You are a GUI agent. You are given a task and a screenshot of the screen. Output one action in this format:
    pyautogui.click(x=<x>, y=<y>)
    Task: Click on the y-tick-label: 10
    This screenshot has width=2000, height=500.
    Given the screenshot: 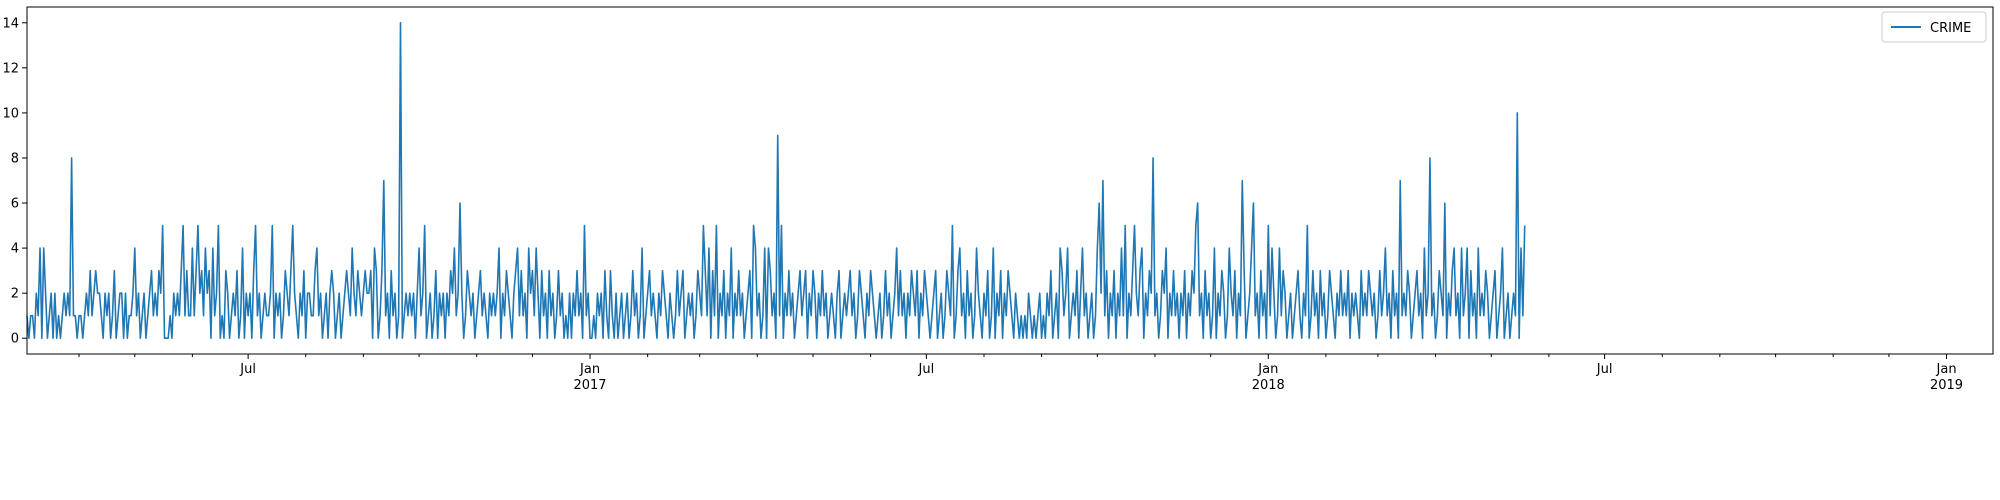 What is the action you would take?
    pyautogui.click(x=10, y=113)
    